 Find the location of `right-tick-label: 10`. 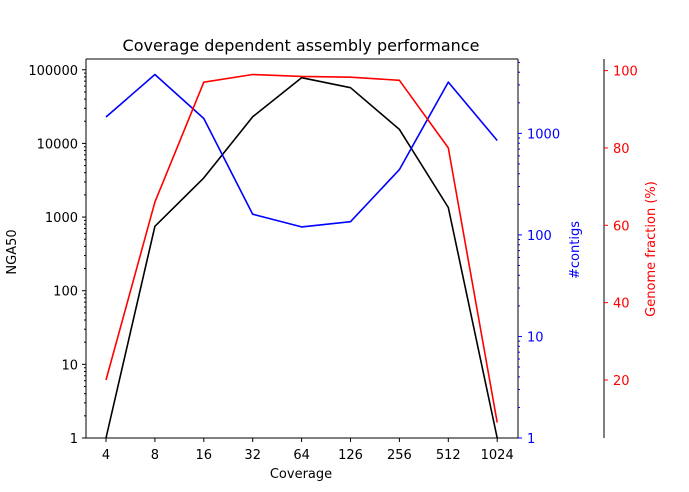

right-tick-label: 10 is located at coordinates (535, 337).